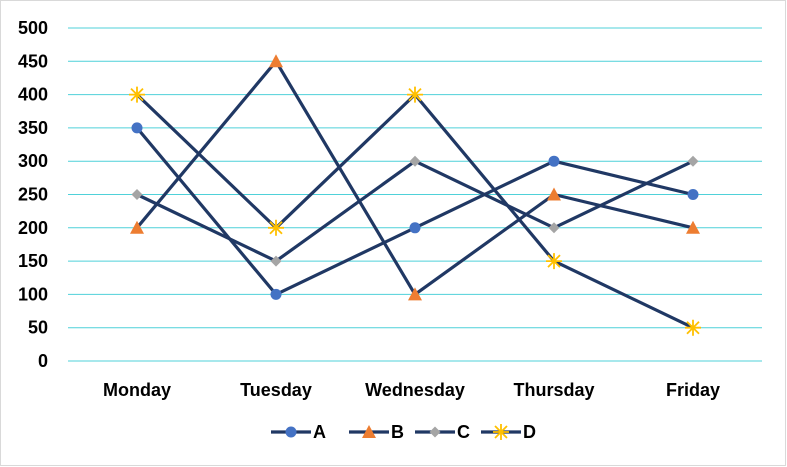 This screenshot has width=787, height=467. What do you see at coordinates (33, 228) in the screenshot?
I see `y-tick-label: 200` at bounding box center [33, 228].